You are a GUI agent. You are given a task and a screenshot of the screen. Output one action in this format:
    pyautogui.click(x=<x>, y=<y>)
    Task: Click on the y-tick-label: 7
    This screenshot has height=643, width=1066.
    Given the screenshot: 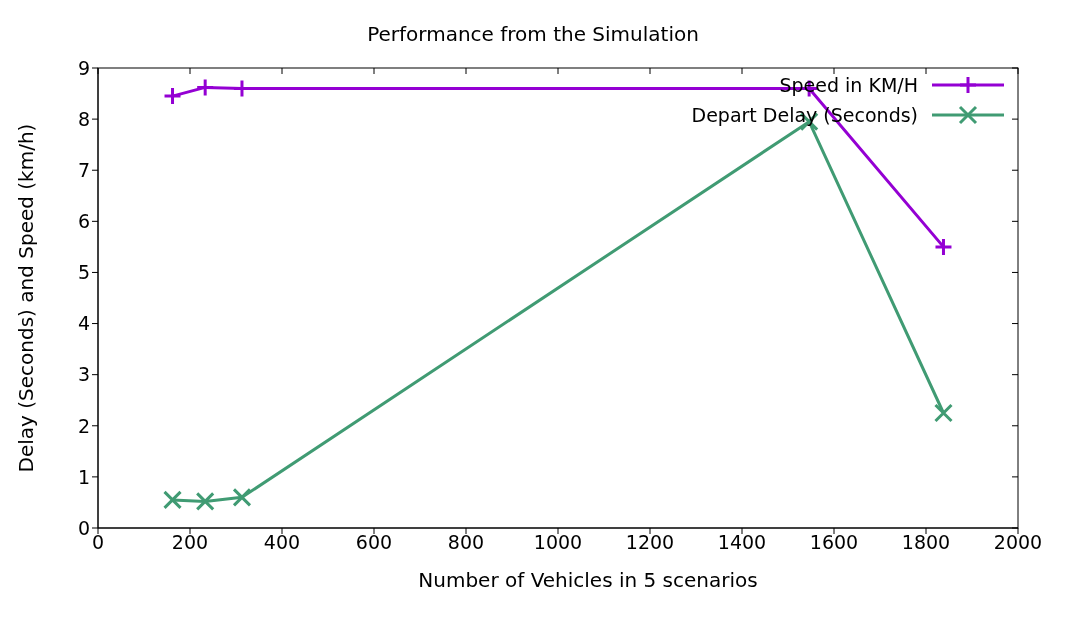 What is the action you would take?
    pyautogui.click(x=83, y=169)
    